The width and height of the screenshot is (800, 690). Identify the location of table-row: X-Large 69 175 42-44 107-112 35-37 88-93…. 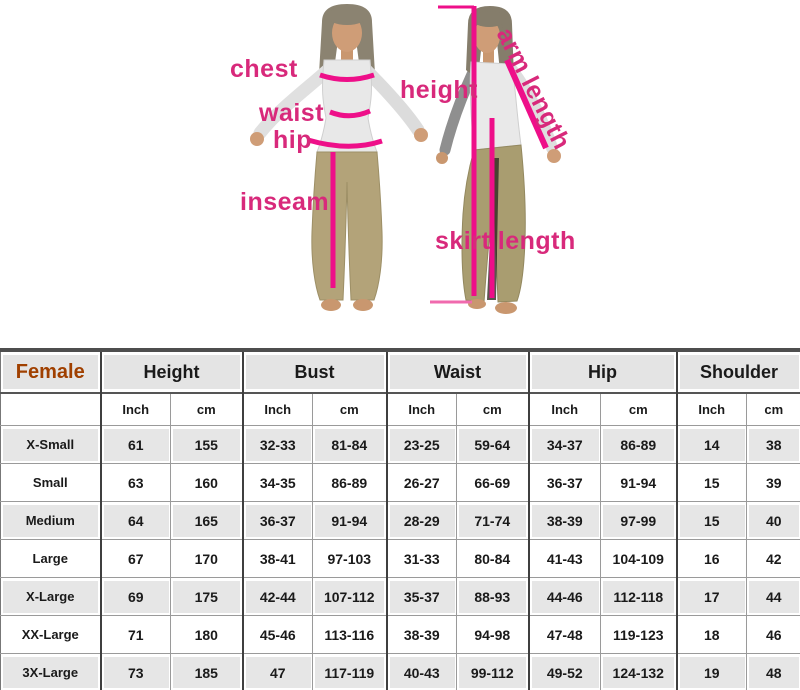
(400, 596).